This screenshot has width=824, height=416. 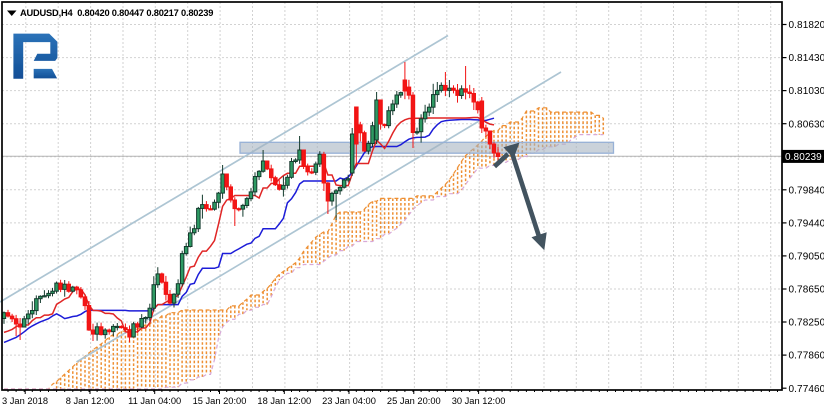 I want to click on svg-text: 0.78250, so click(x=806, y=323).